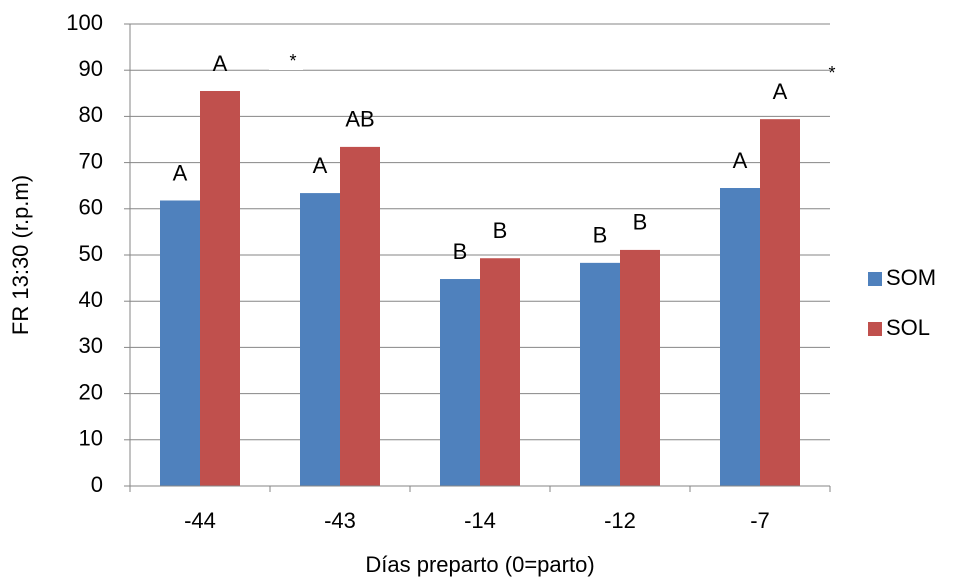 The image size is (970, 584). What do you see at coordinates (200, 520) in the screenshot?
I see `x-tick-label: -44` at bounding box center [200, 520].